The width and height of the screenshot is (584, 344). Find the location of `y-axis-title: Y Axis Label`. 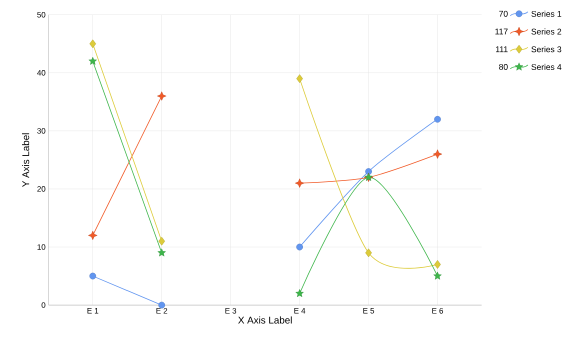

y-axis-title: Y Axis Label is located at coordinates (26, 160).